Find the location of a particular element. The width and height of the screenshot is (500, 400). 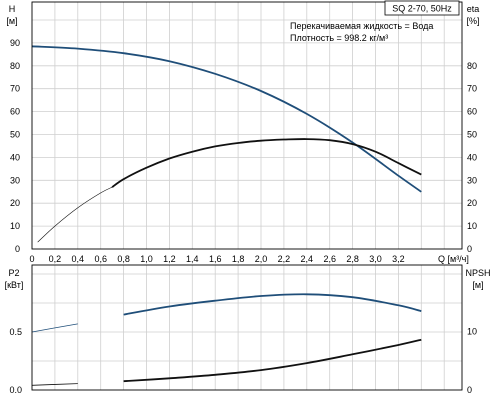

y-label-right-bottom: NPSH is located at coordinates (477, 273).